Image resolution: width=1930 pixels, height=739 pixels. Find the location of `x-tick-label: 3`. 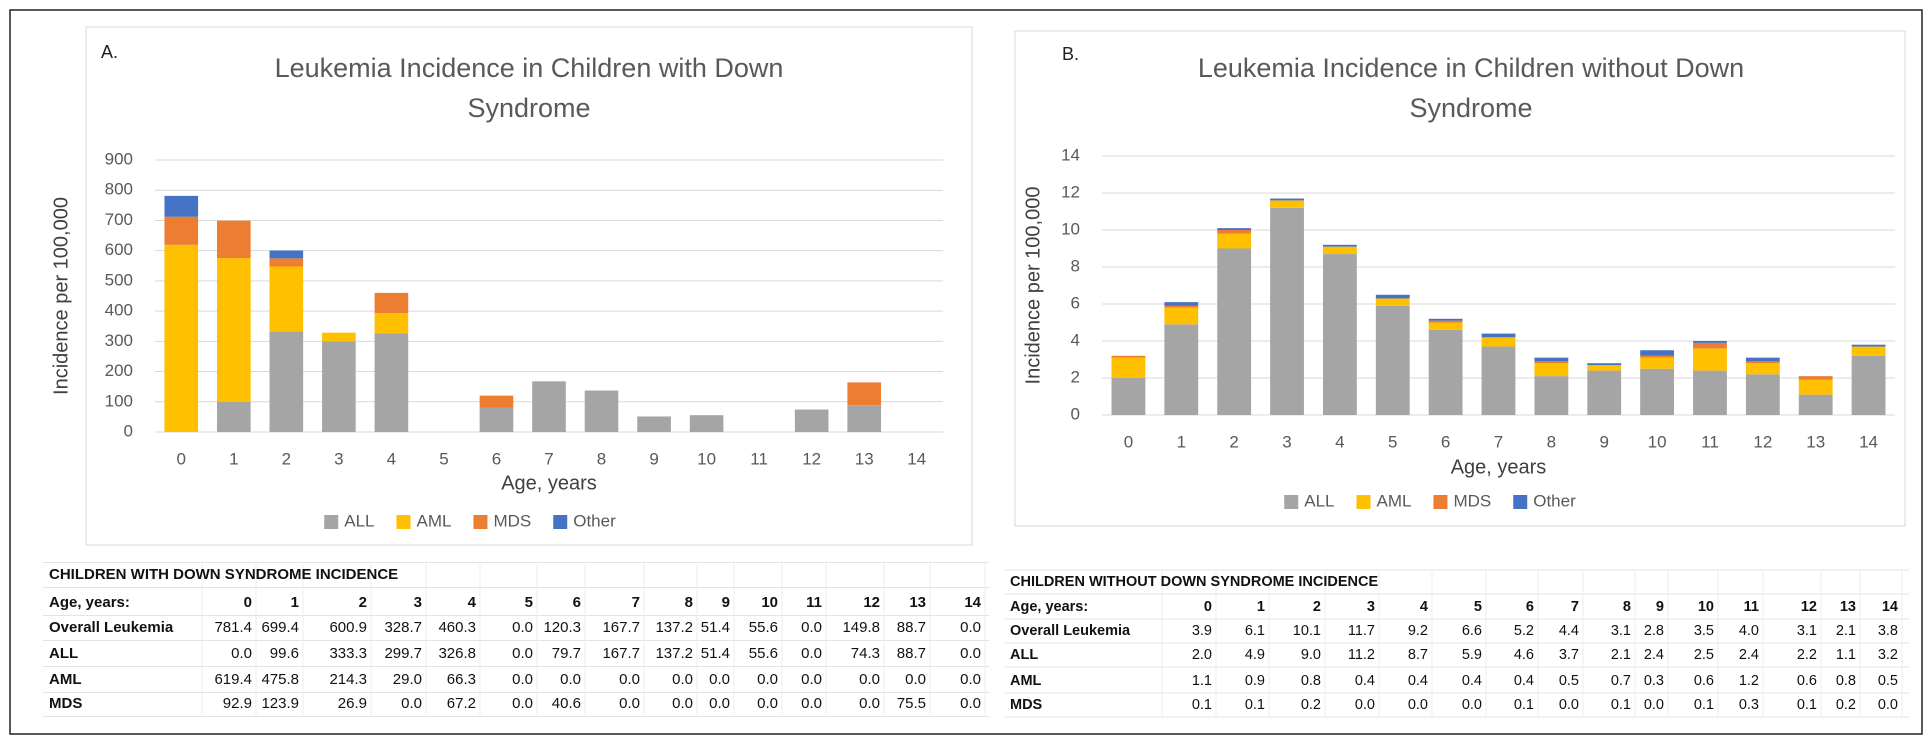

x-tick-label: 3 is located at coordinates (1286, 441).